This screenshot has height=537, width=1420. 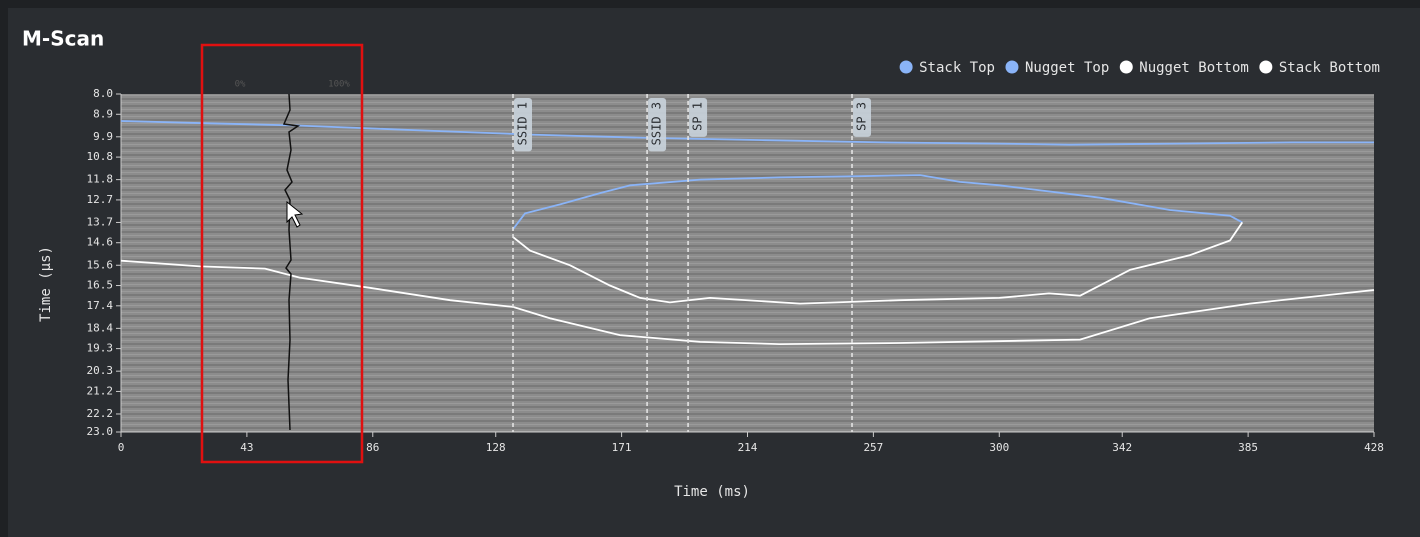 What do you see at coordinates (1122, 447) in the screenshot?
I see `x-tick-label: 342` at bounding box center [1122, 447].